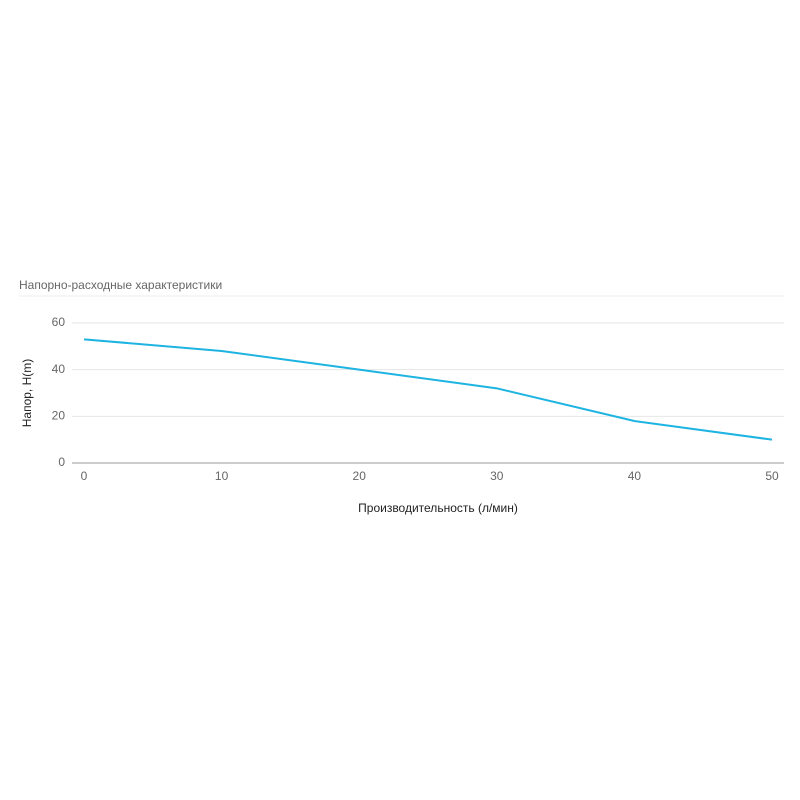 The width and height of the screenshot is (800, 800). Describe the element at coordinates (27, 393) in the screenshot. I see `y-axis-title: Напор, H(m)` at that location.